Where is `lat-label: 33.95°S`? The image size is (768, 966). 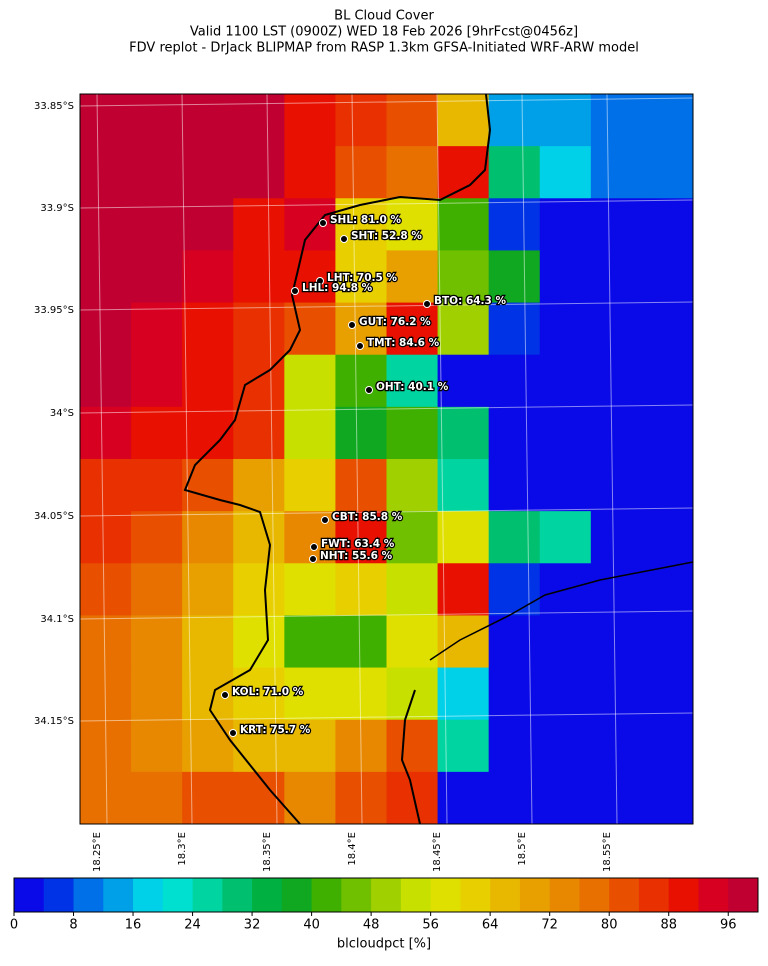
lat-label: 33.95°S is located at coordinates (54, 310).